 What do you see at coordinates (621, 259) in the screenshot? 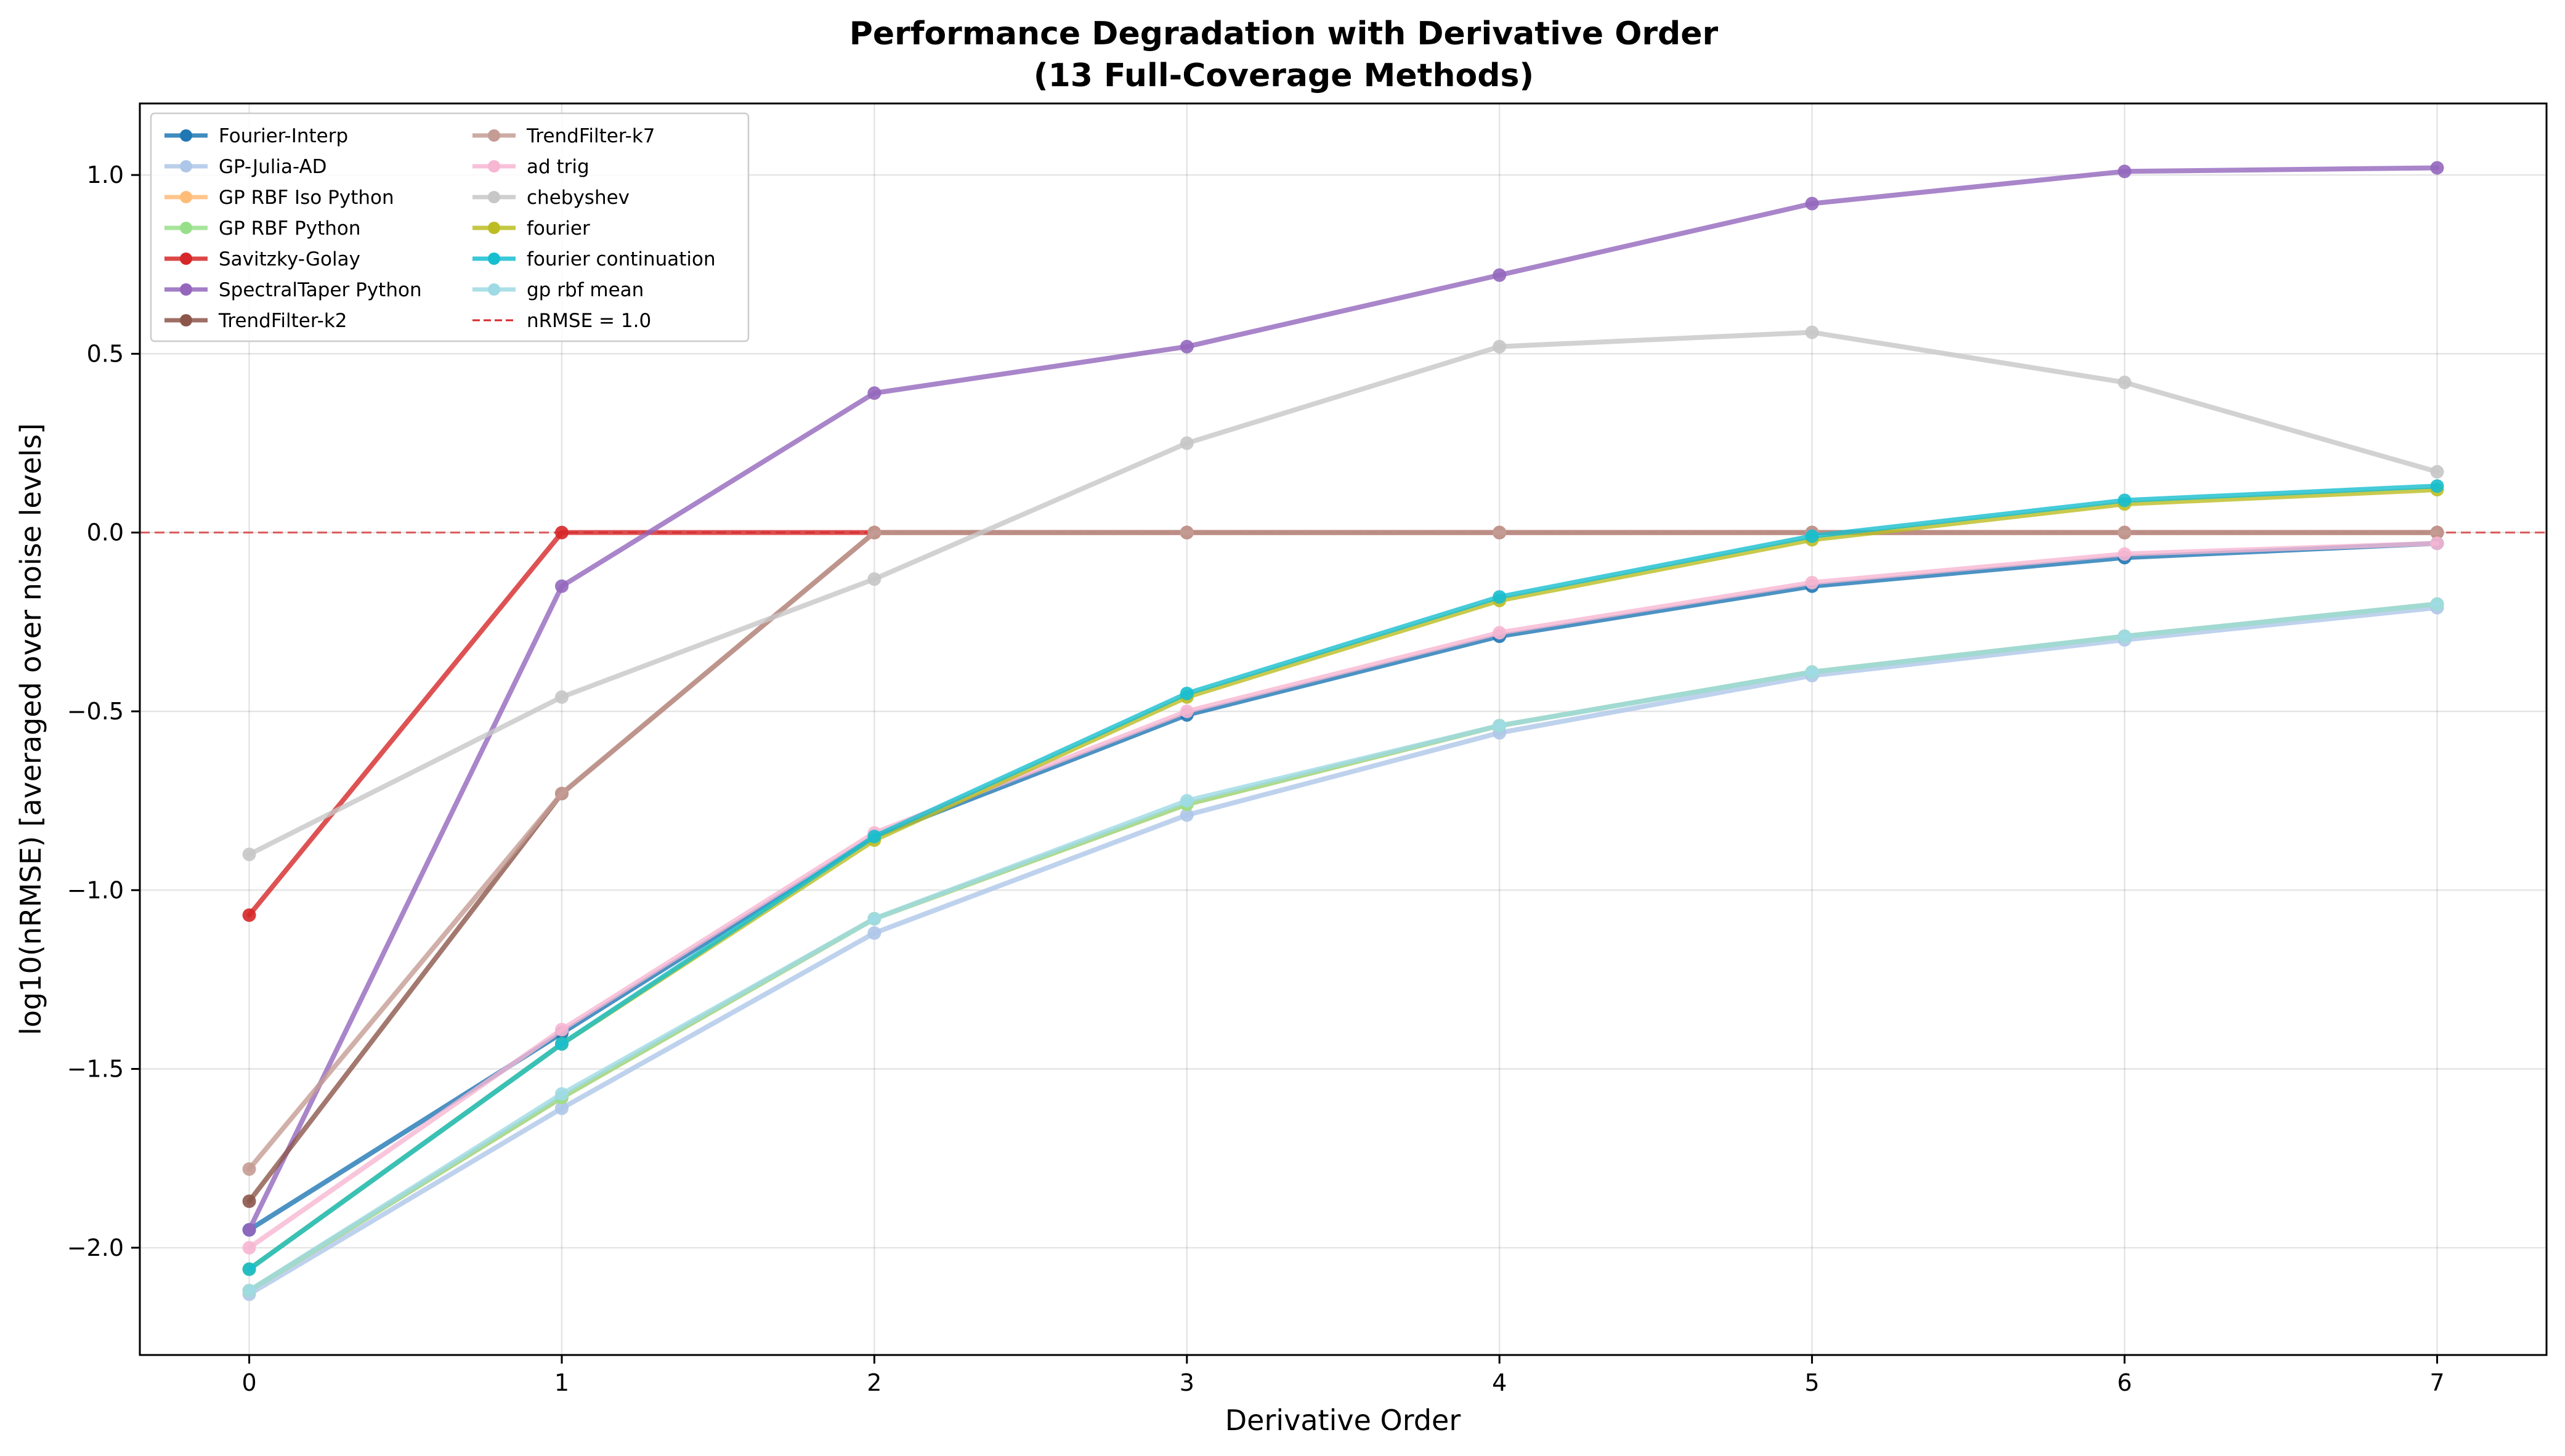
I see `legend-label: fourier continuation` at bounding box center [621, 259].